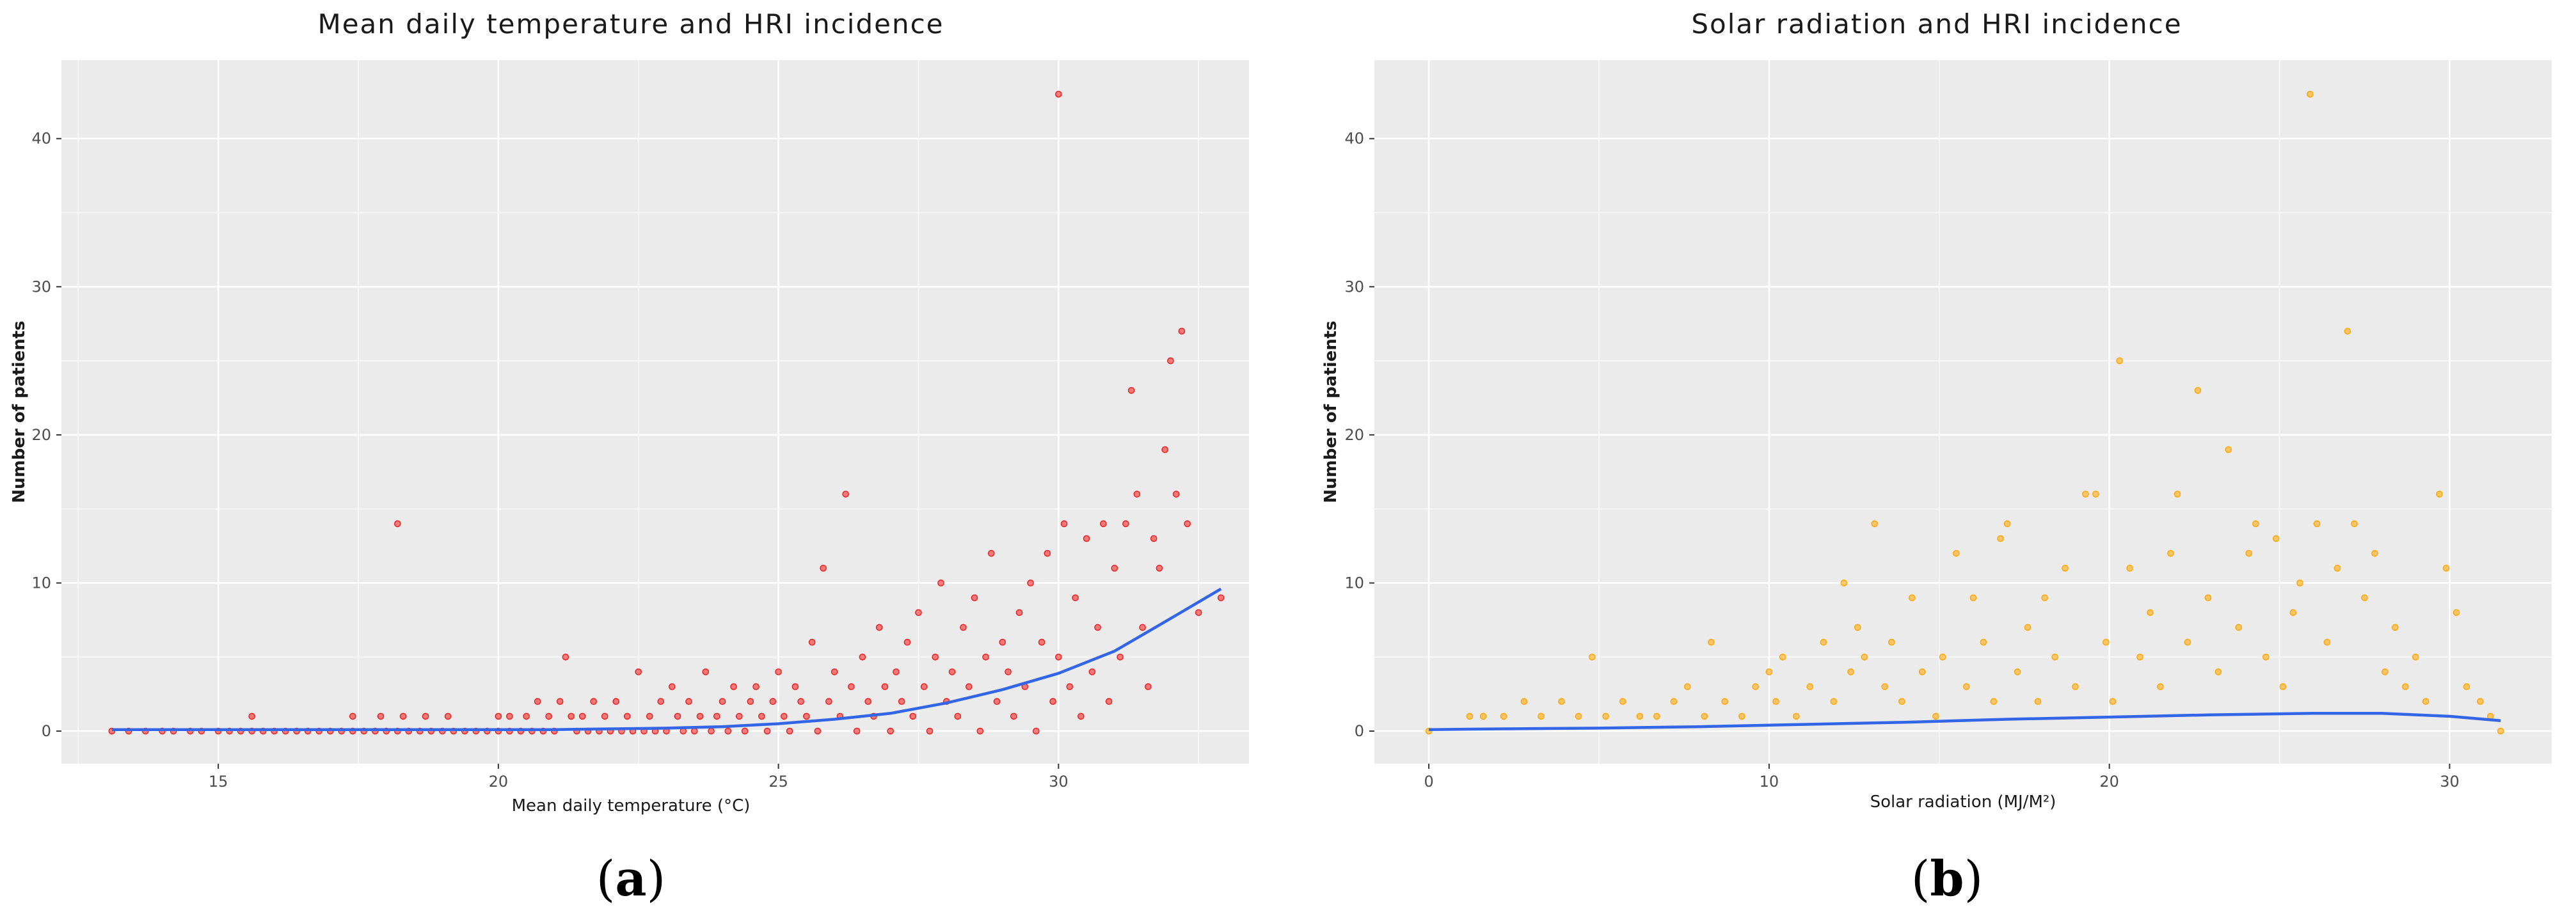 The image size is (2576, 914). I want to click on y-tick-label: 40, so click(1354, 139).